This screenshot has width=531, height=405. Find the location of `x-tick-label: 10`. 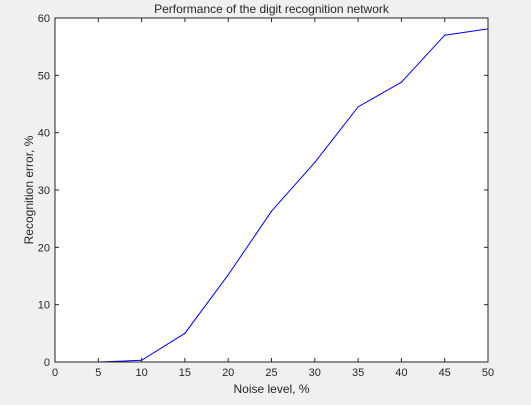

x-tick-label: 10 is located at coordinates (141, 373).